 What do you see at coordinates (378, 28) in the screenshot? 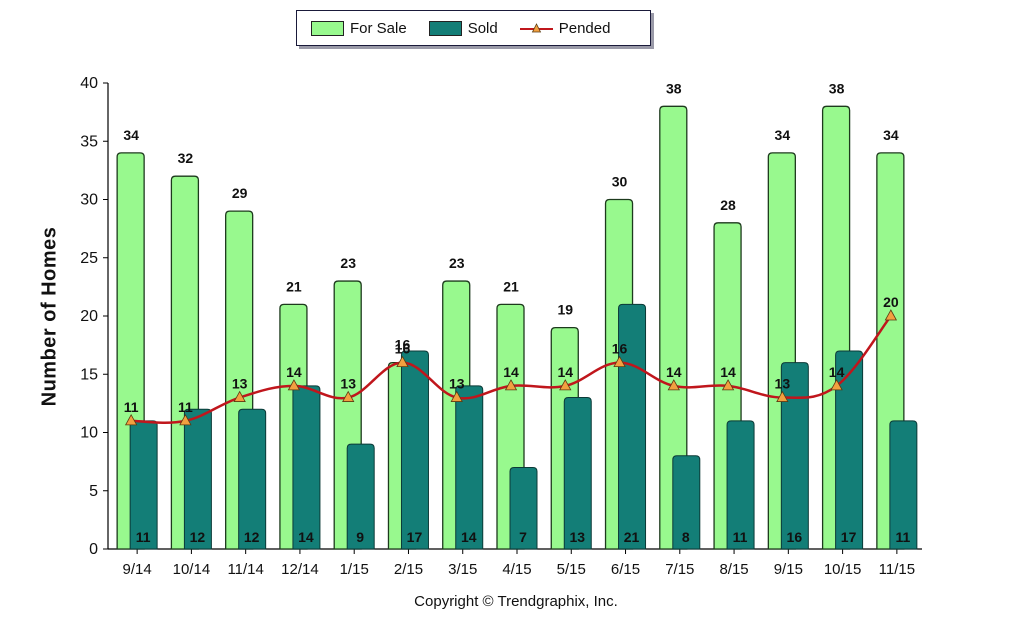
I see `legend-label-for-sale: For Sale` at bounding box center [378, 28].